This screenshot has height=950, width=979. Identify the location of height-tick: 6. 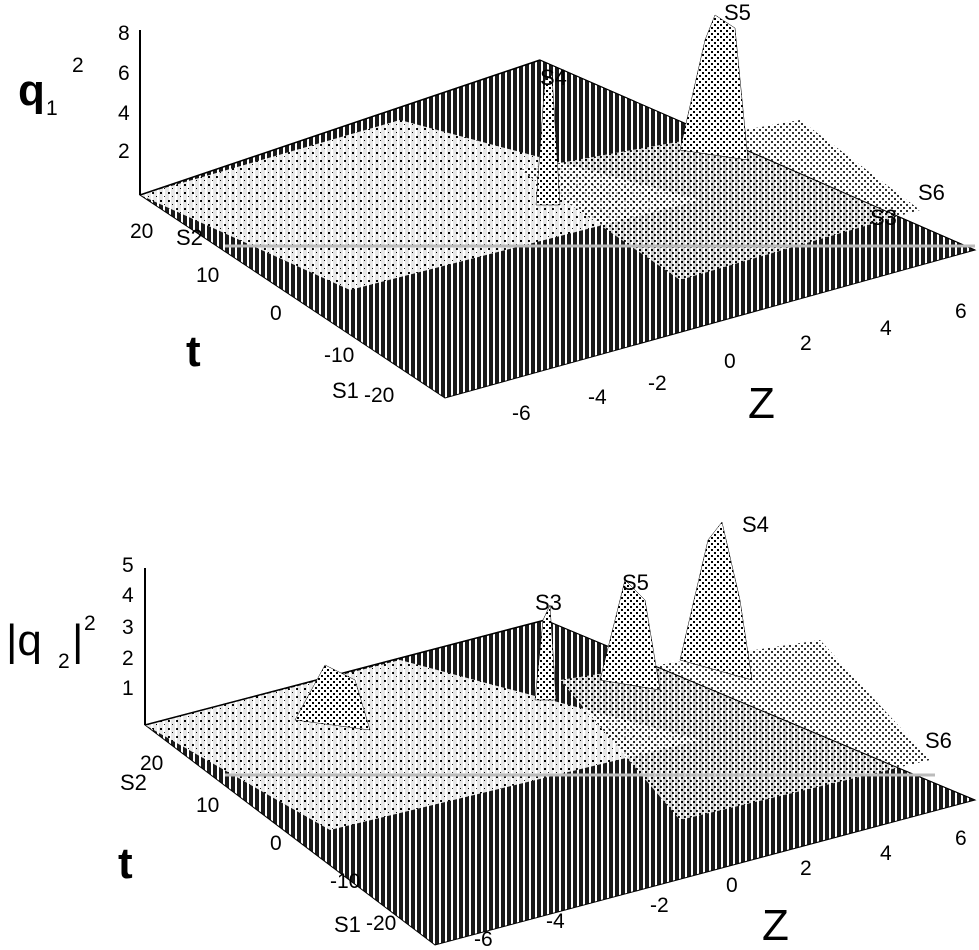
(124, 73).